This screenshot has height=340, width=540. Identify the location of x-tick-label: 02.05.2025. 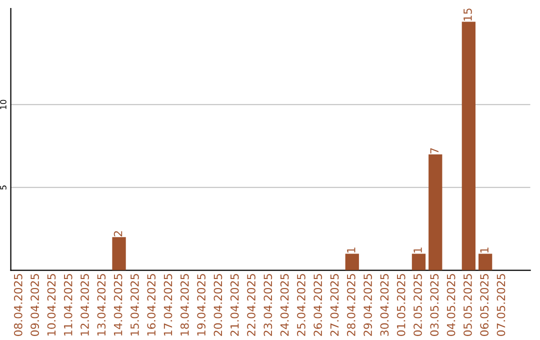
(418, 305).